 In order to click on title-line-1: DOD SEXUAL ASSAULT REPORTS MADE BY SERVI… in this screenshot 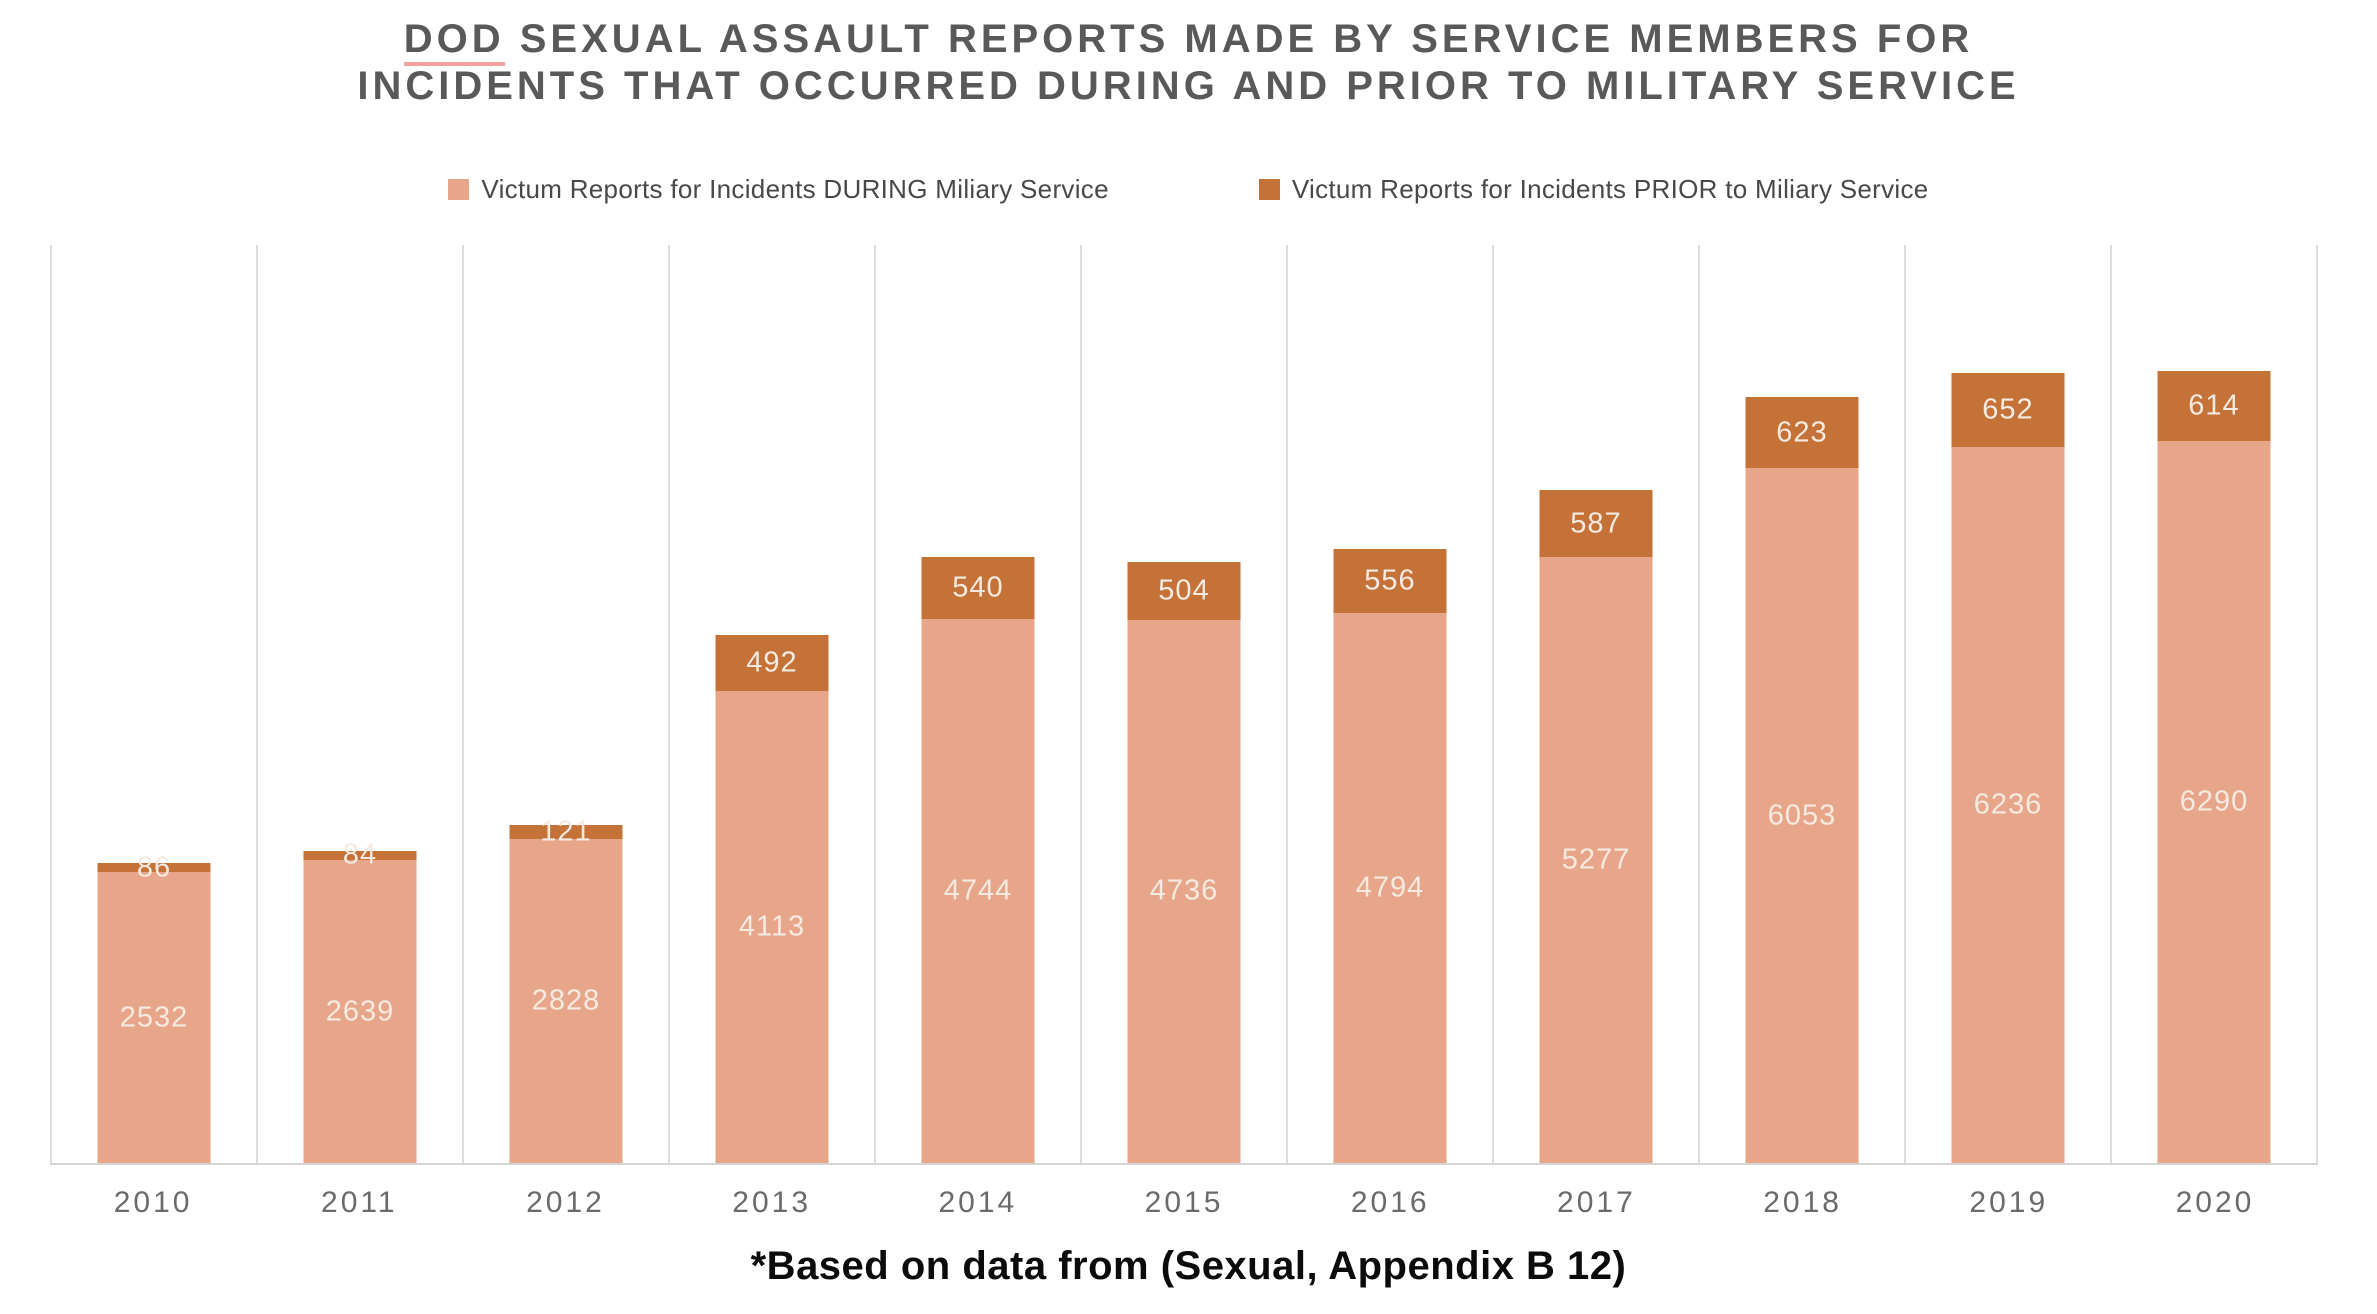, I will do `click(1188, 41)`.